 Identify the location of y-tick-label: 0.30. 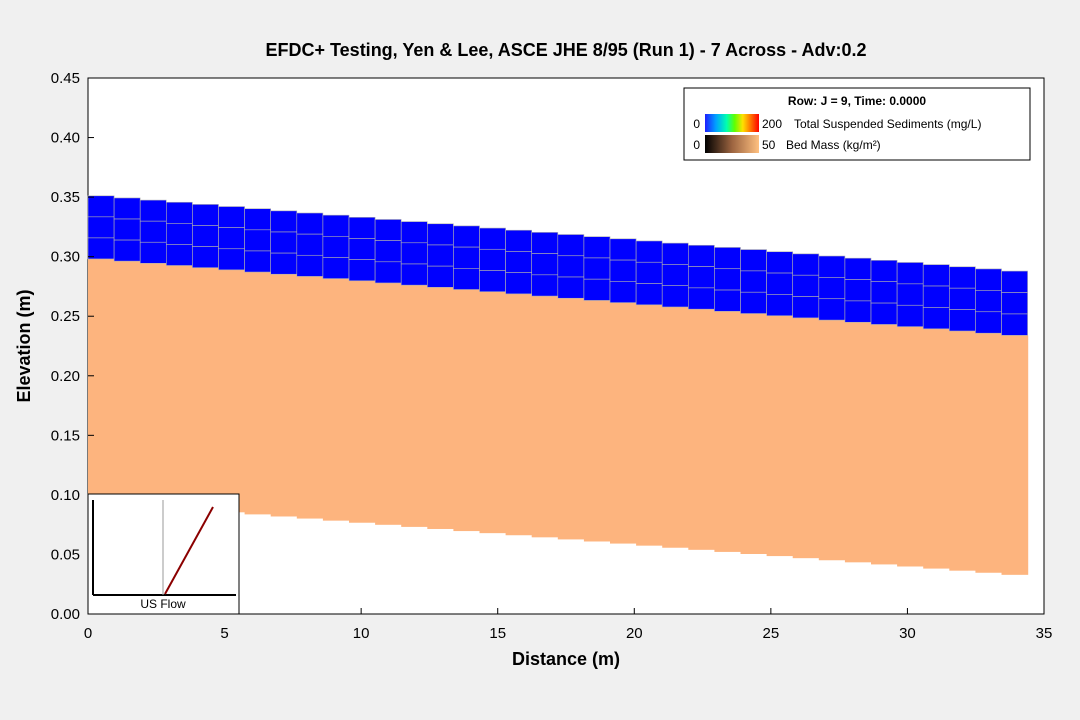
(65, 257).